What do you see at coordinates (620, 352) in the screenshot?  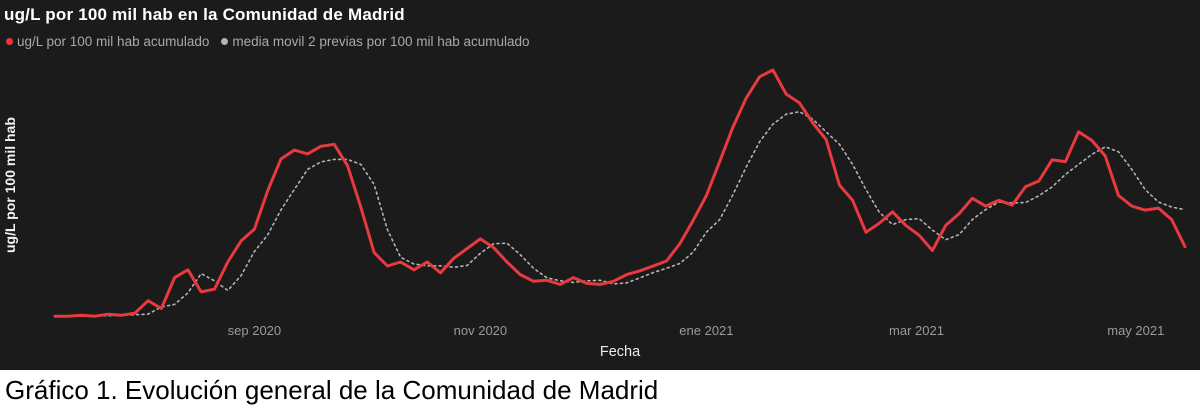 I see `x-axis-label: Fecha` at bounding box center [620, 352].